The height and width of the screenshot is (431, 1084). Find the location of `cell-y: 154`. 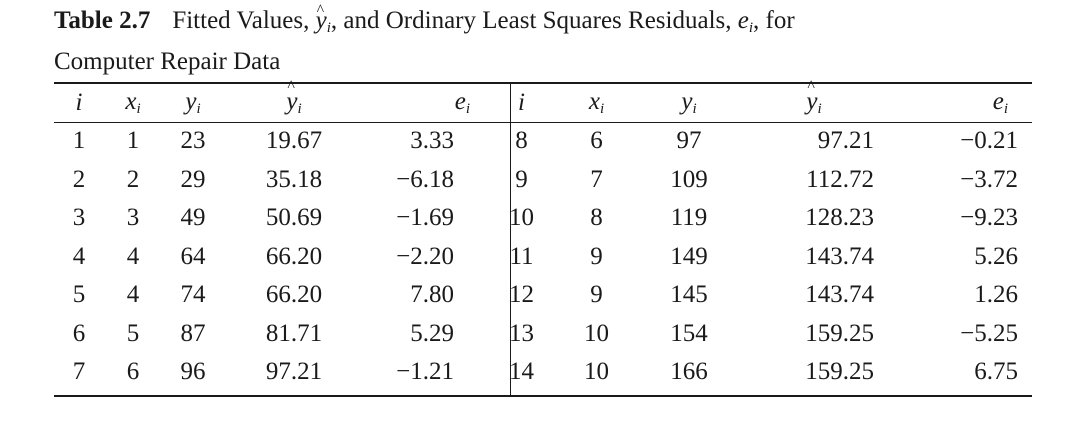

cell-y: 154 is located at coordinates (689, 333).